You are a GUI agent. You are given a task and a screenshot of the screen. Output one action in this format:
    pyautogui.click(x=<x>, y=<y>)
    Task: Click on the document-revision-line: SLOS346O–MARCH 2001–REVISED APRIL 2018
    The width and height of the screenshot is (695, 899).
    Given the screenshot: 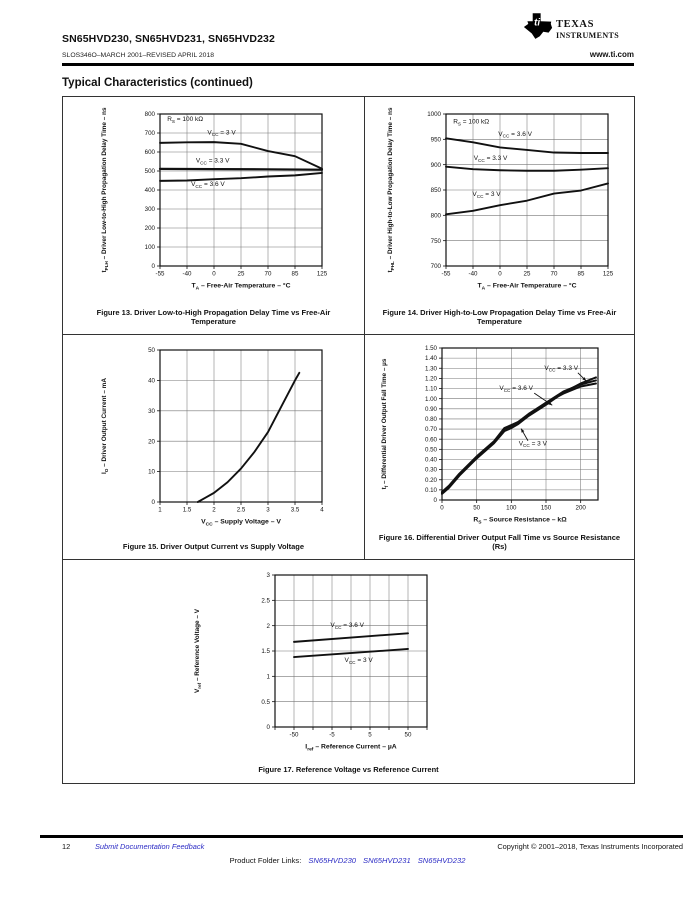 What is the action you would take?
    pyautogui.click(x=138, y=55)
    